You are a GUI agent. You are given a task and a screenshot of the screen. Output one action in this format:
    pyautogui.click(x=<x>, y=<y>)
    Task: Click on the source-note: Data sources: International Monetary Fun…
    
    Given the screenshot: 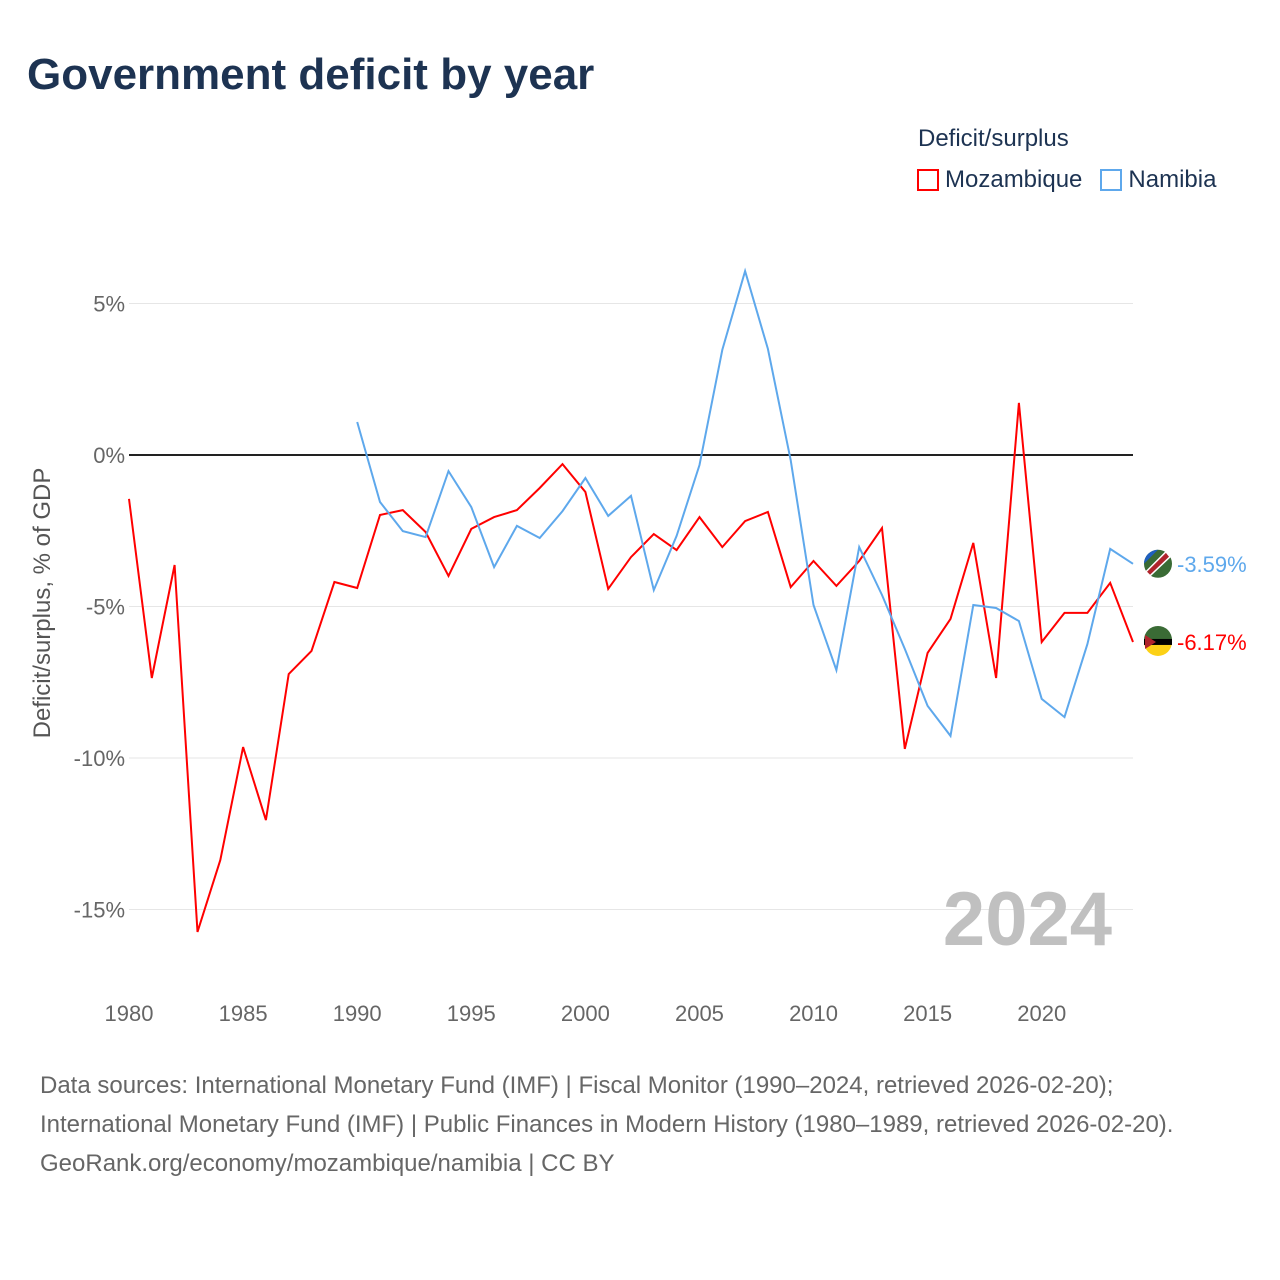 What is the action you would take?
    pyautogui.click(x=640, y=1124)
    